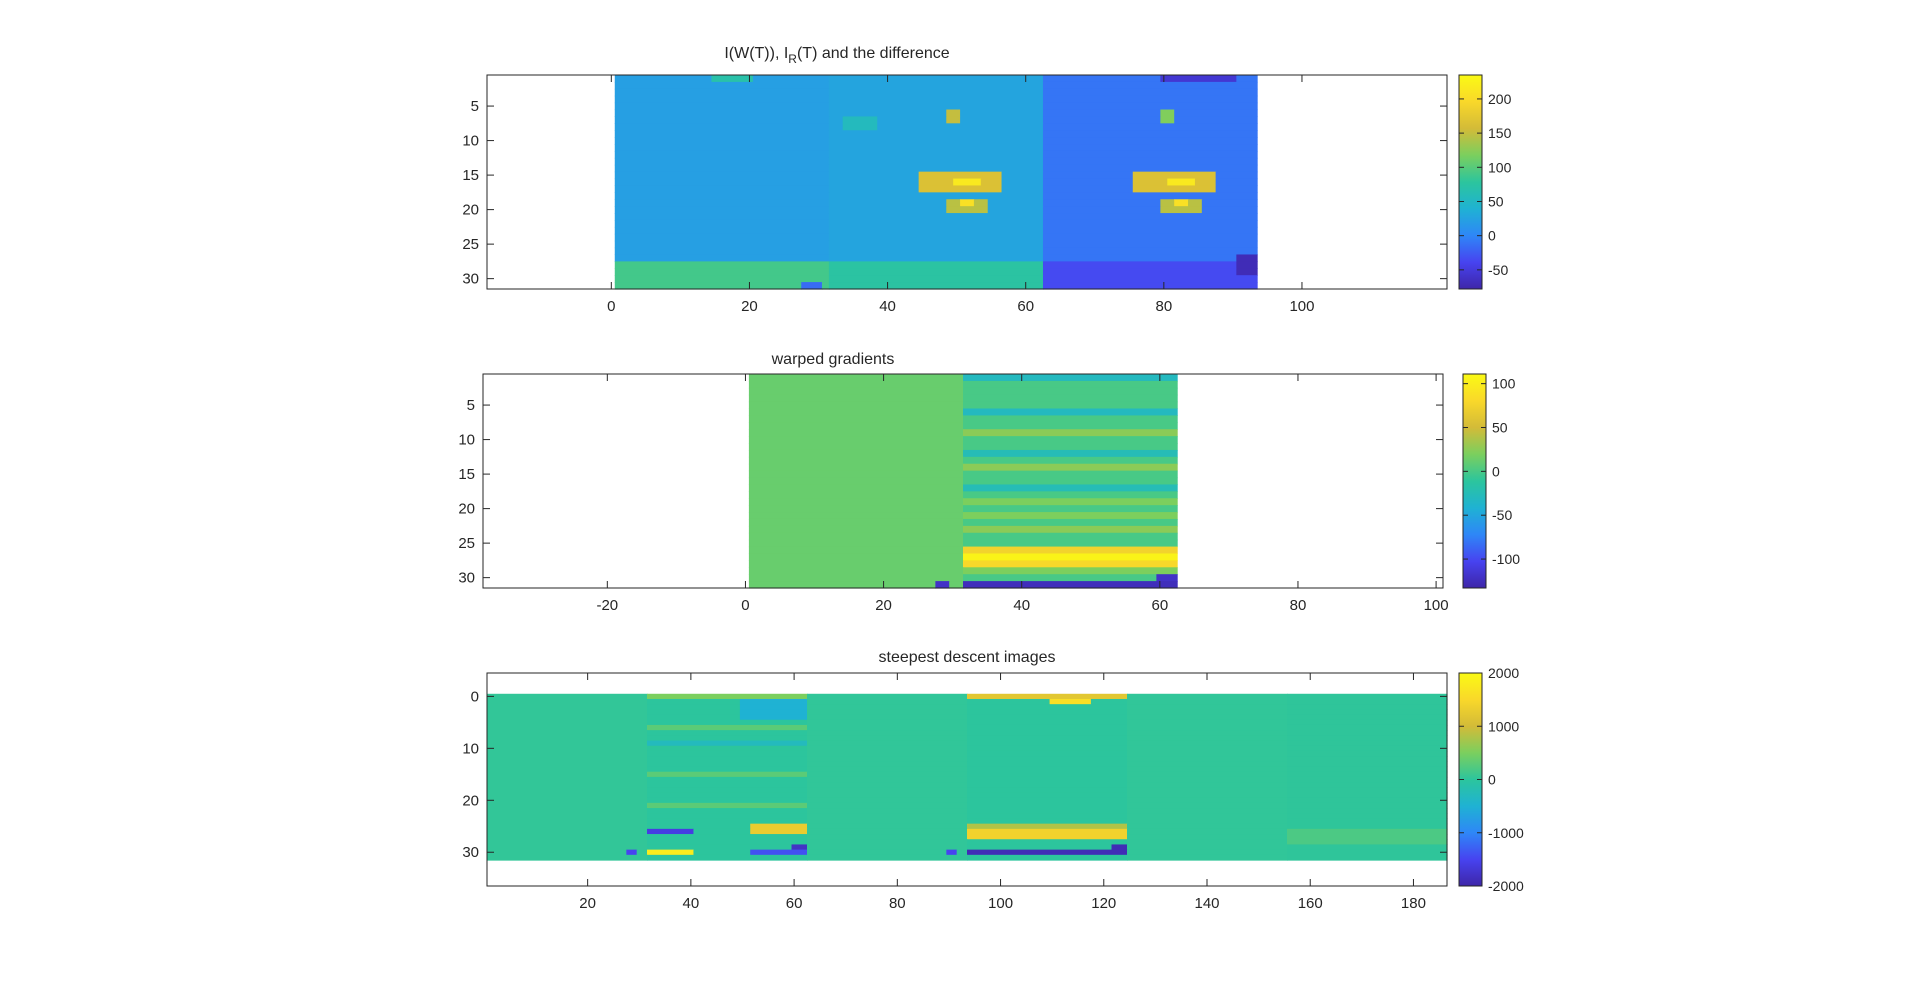 This screenshot has height=987, width=1920. What do you see at coordinates (887, 306) in the screenshot?
I see `x-tick-label: 40` at bounding box center [887, 306].